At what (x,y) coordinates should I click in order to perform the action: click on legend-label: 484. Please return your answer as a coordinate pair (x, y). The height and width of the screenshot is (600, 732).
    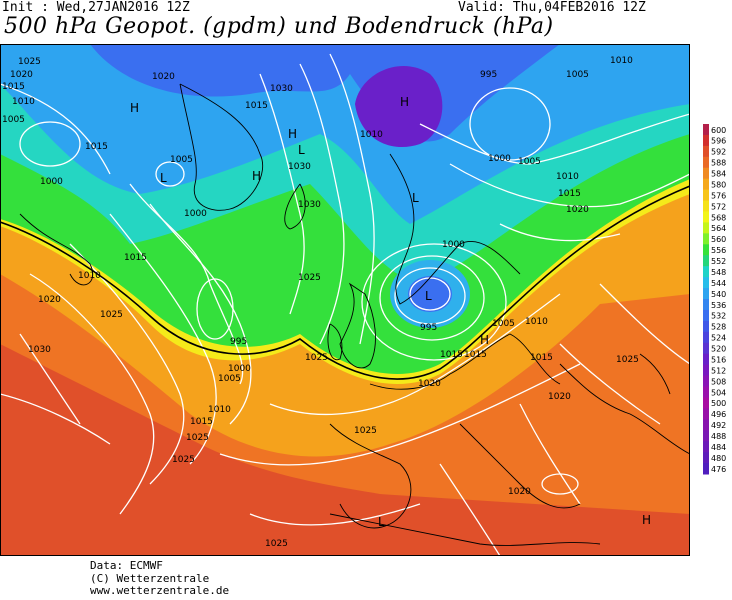
    Looking at the image, I should click on (718, 447).